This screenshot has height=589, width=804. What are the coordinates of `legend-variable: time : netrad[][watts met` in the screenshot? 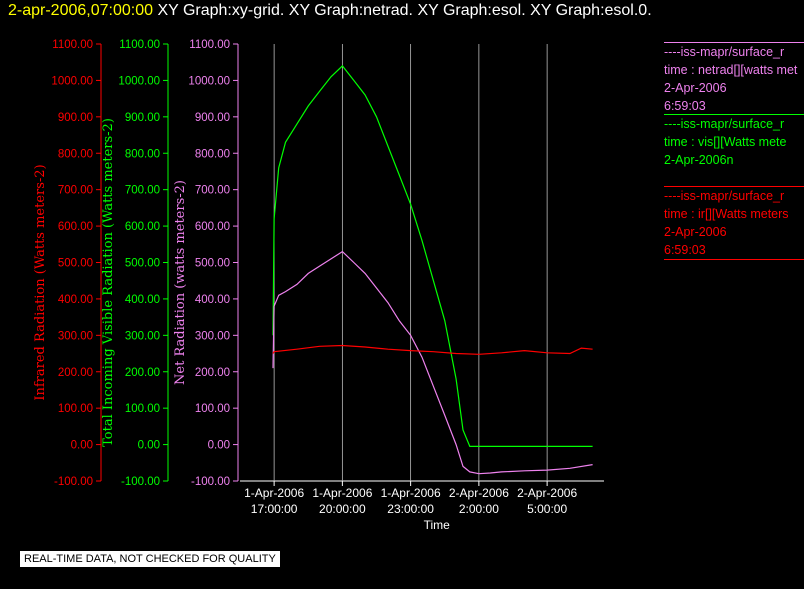 It's located at (731, 70).